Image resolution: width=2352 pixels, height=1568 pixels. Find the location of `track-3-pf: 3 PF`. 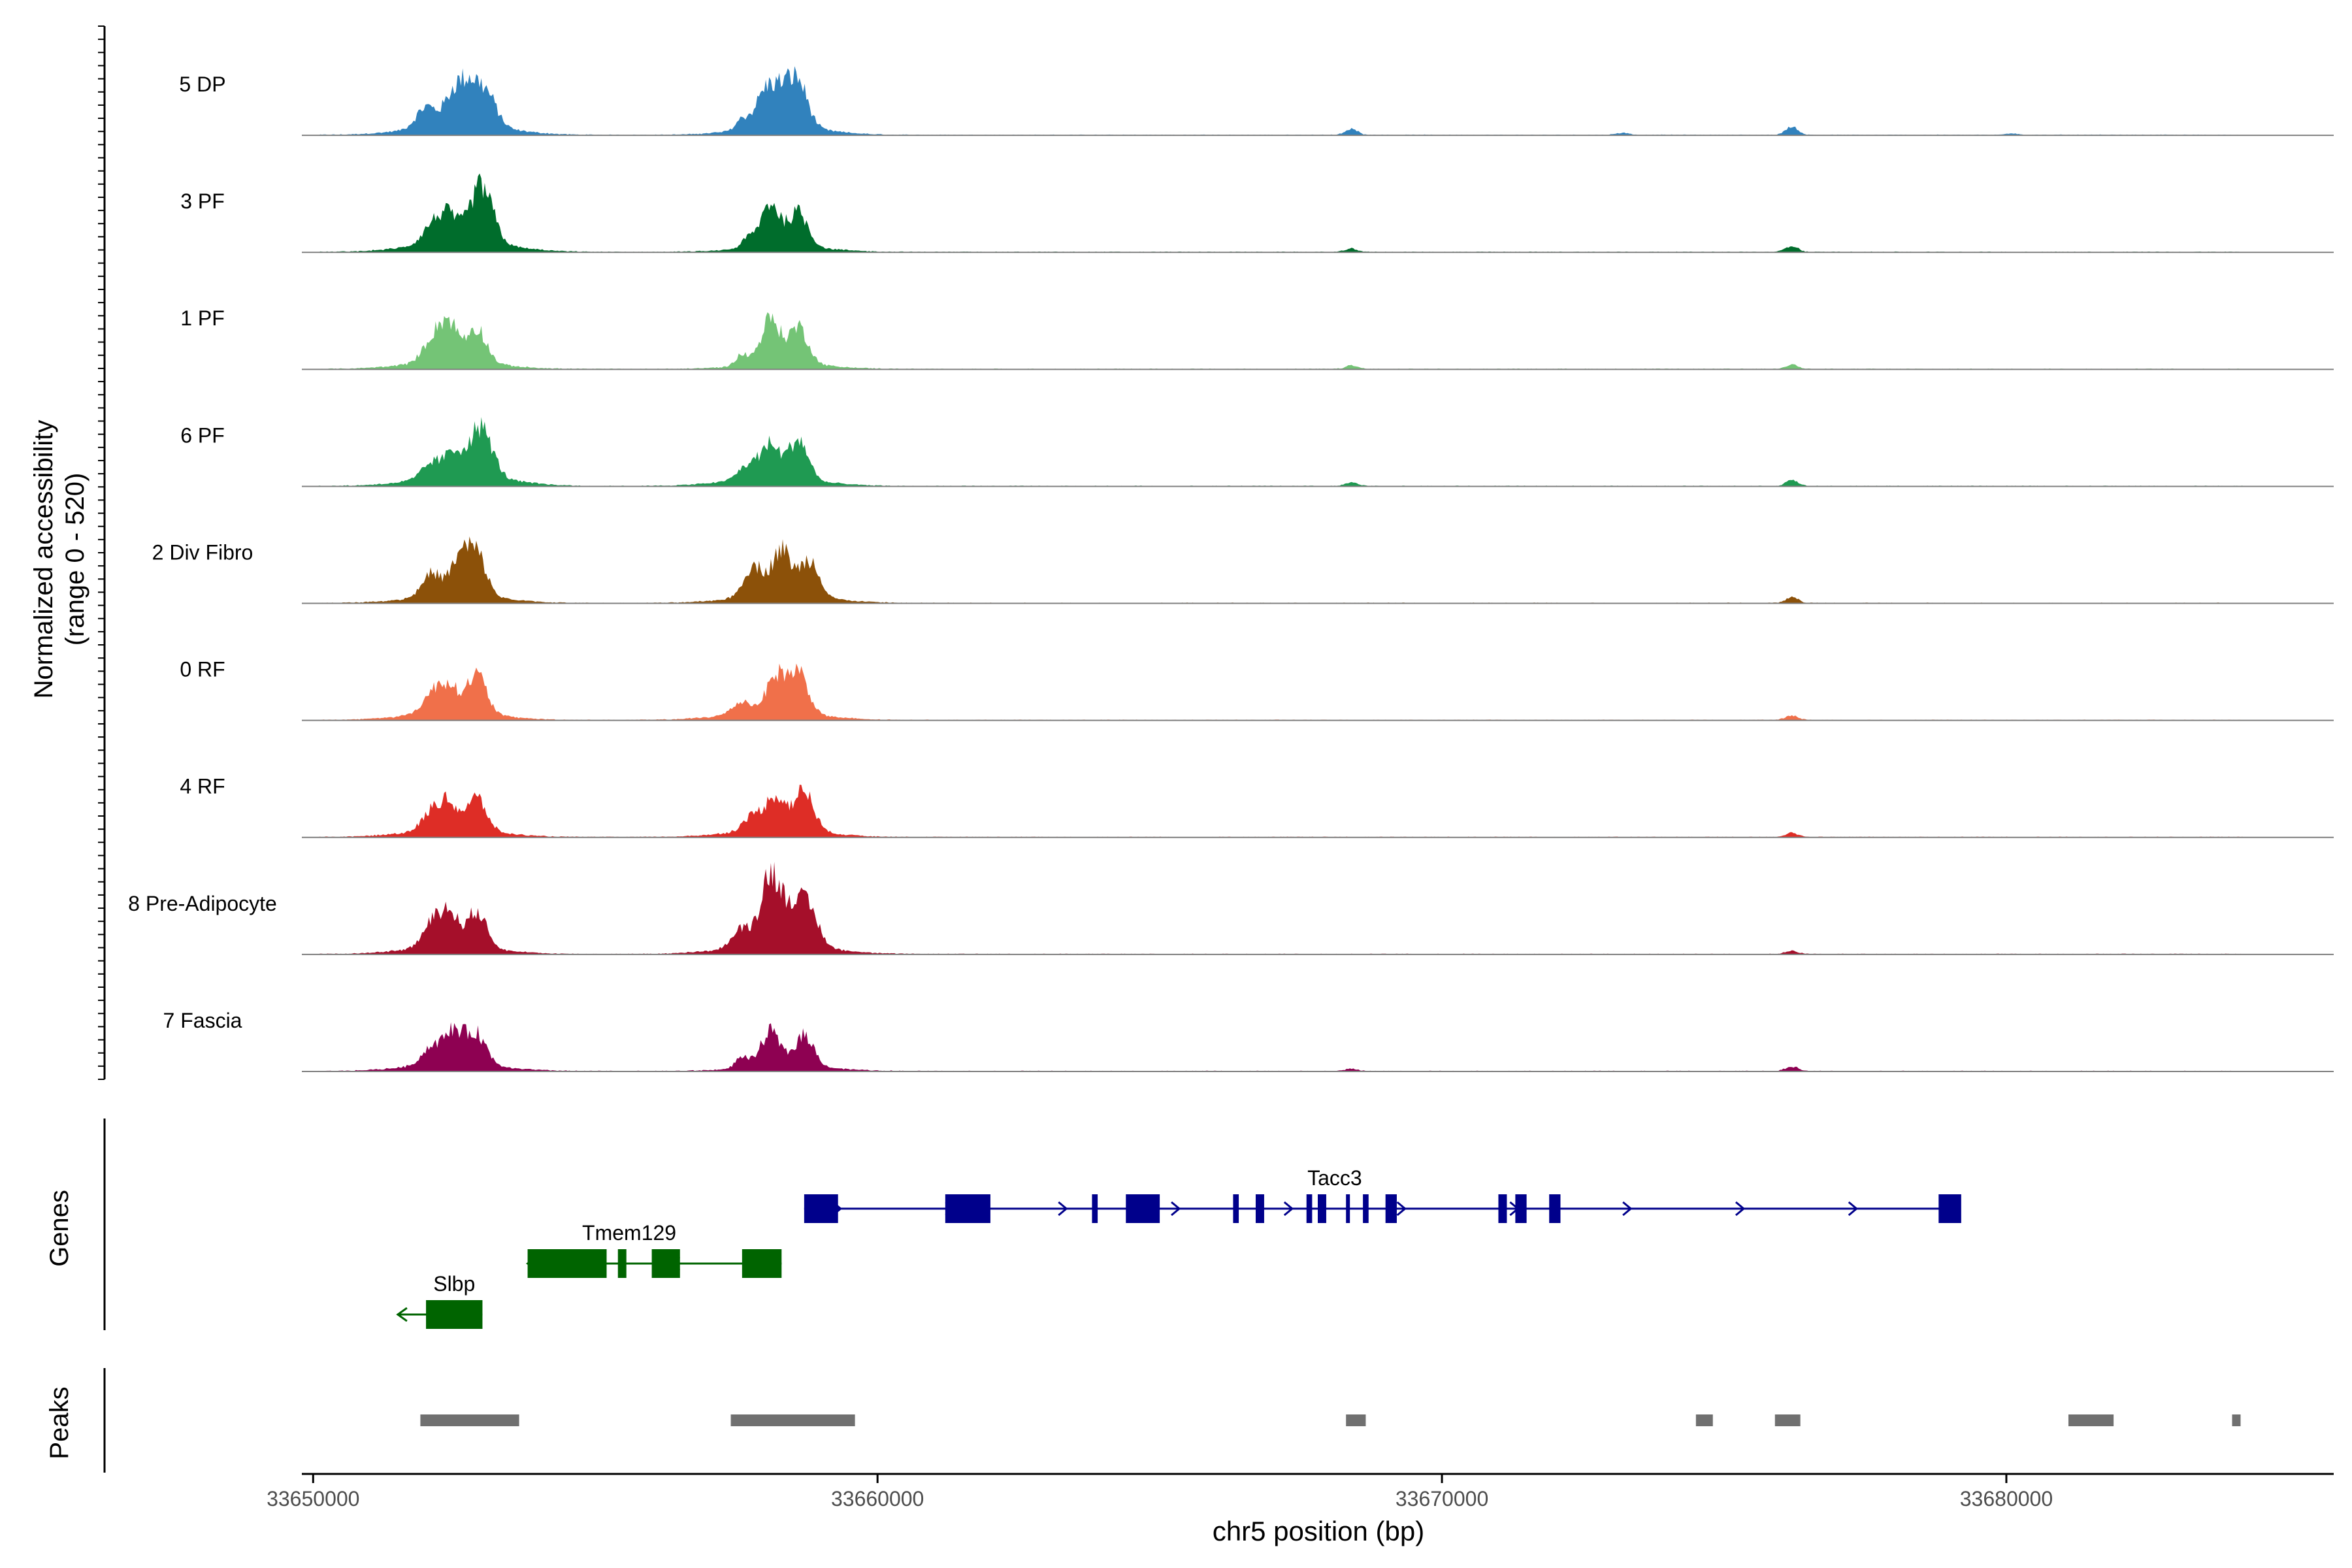

track-3-pf: 3 PF is located at coordinates (1257, 213).